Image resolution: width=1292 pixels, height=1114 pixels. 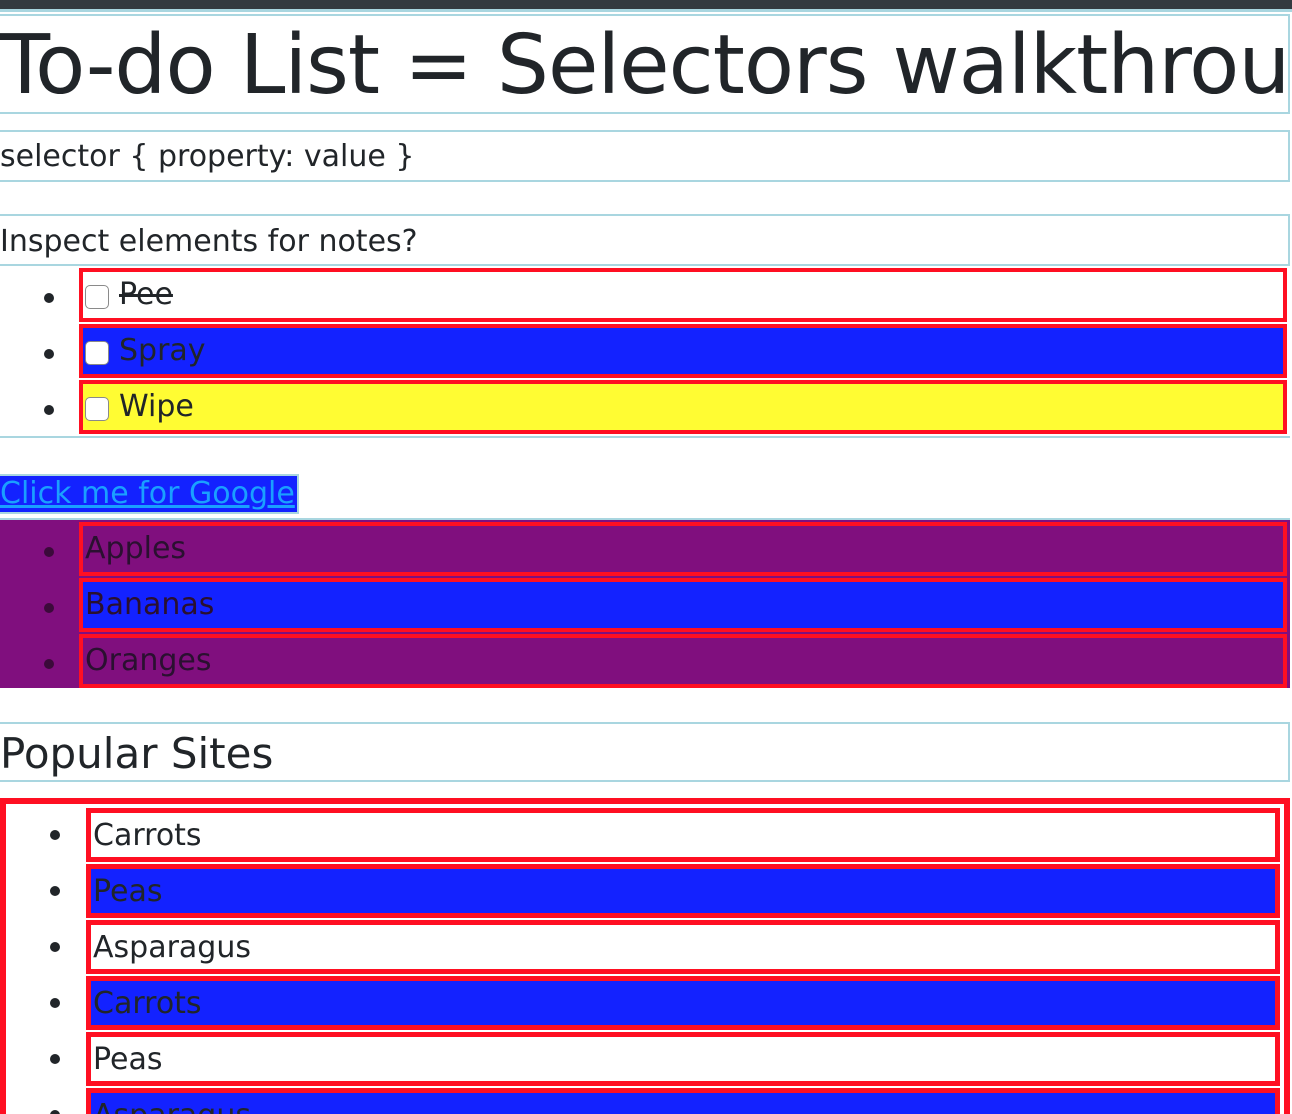 What do you see at coordinates (683, 407) in the screenshot?
I see `todo-item-wipe: Wipe` at bounding box center [683, 407].